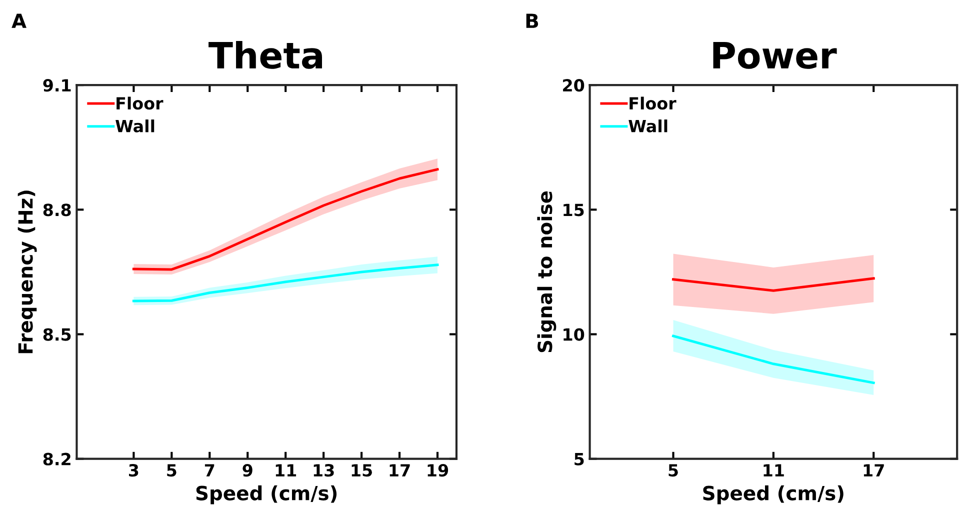 Image resolution: width=959 pixels, height=525 pixels. Describe the element at coordinates (27, 272) in the screenshot. I see `y-axis-title: Frequency (Hz)` at that location.